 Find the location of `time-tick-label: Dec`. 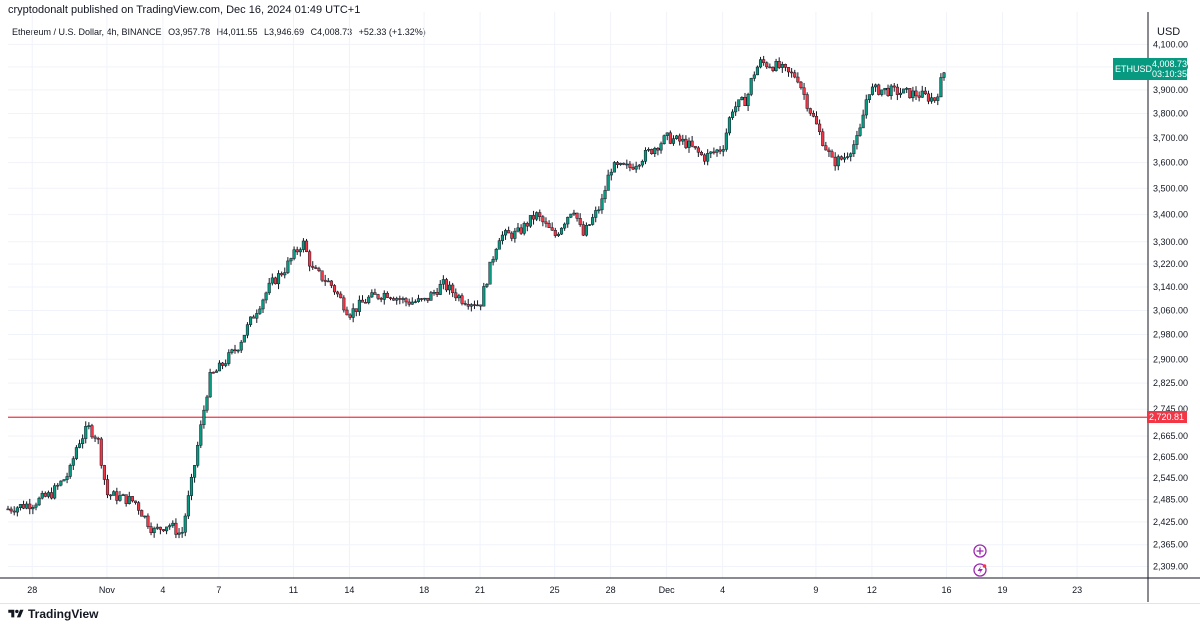

time-tick-label: Dec is located at coordinates (667, 590).